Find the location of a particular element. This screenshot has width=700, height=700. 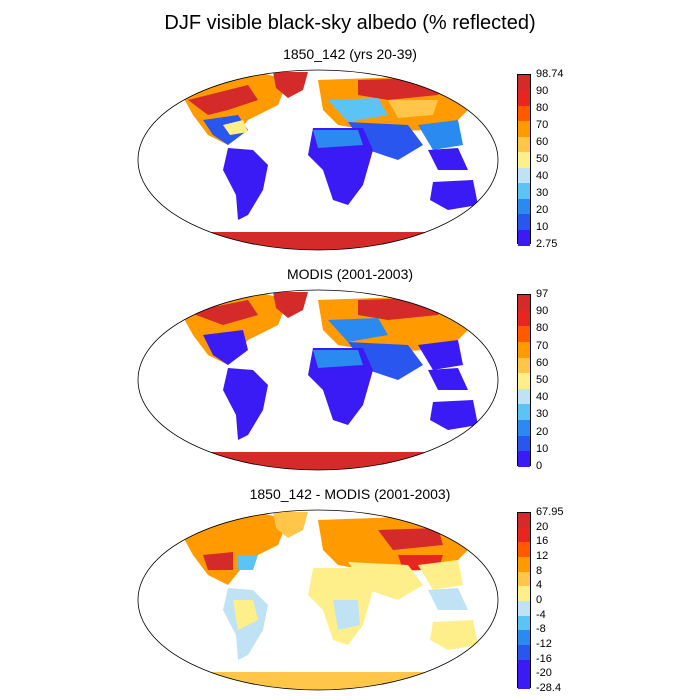

colorbar-label: 16 is located at coordinates (542, 541).